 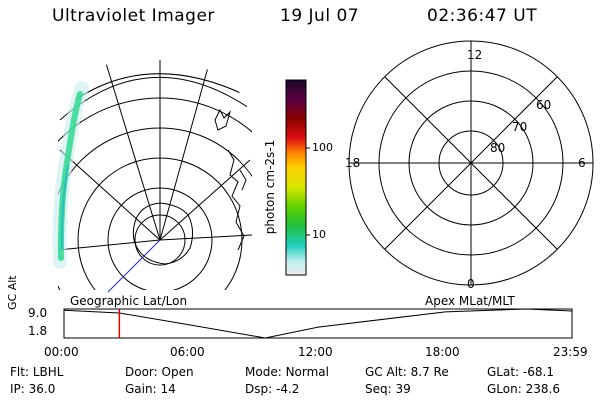 What do you see at coordinates (33, 389) in the screenshot?
I see `status-ip: IP: 36.0` at bounding box center [33, 389].